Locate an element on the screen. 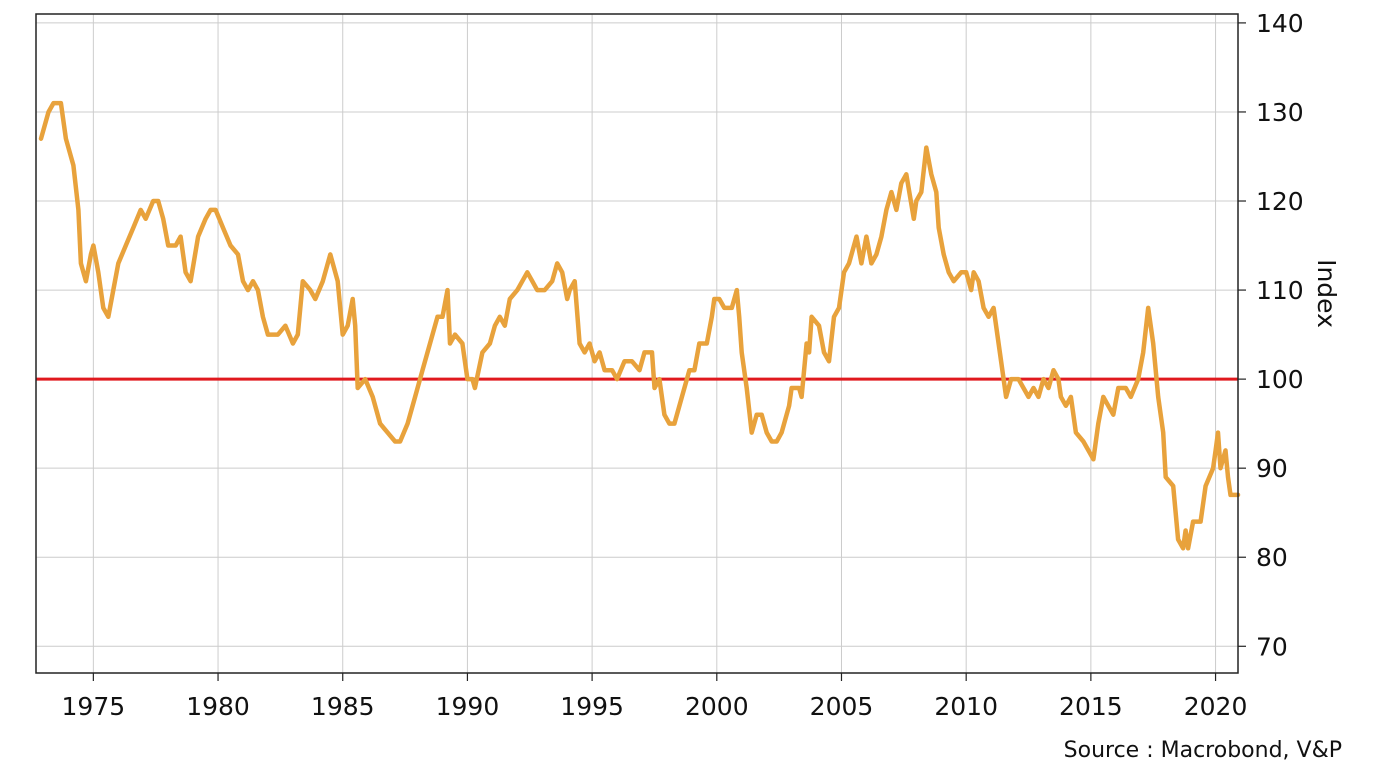  x-axis-ticks: 1975 1980 1985 1990 1995 2000 2005 2010 2015 2020 is located at coordinates (655, 697).